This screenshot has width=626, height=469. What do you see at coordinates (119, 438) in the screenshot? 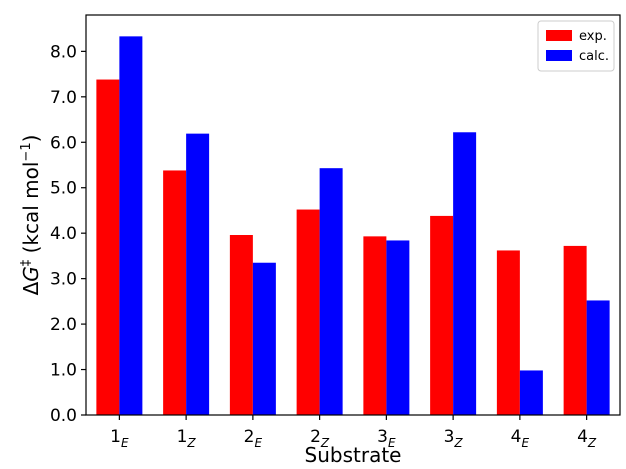
I see `x-tick-label: 1E` at bounding box center [119, 438].